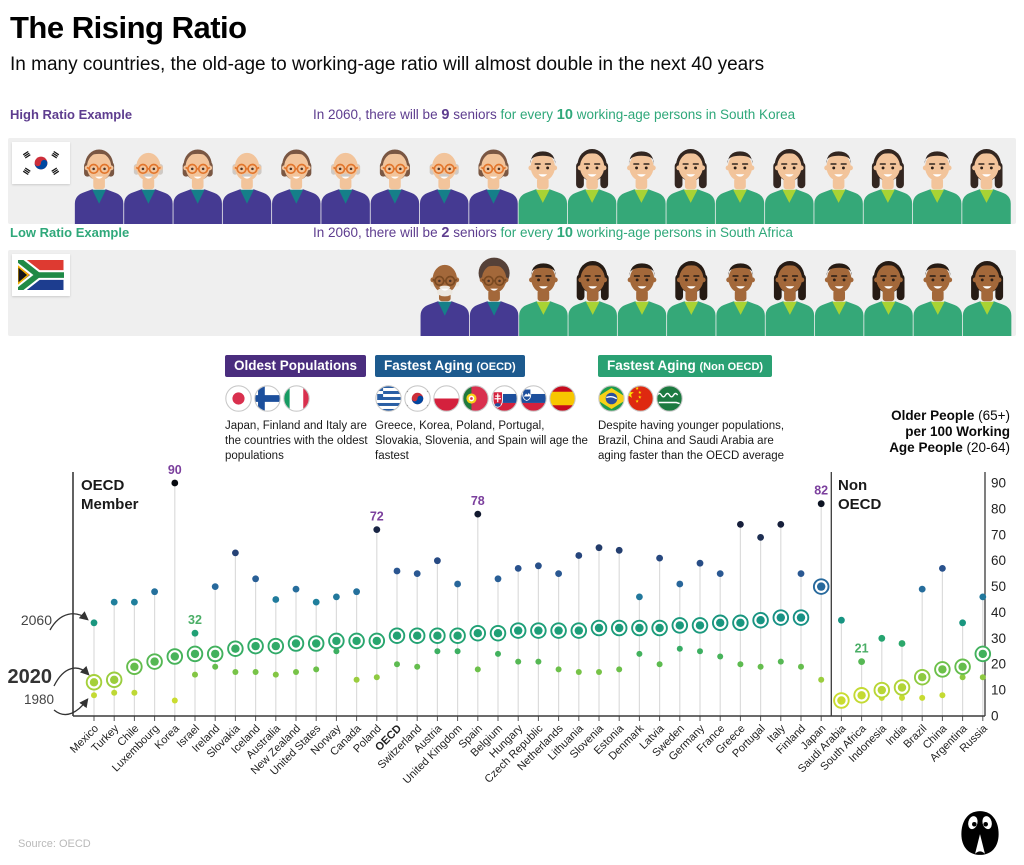 The height and width of the screenshot is (865, 1024). I want to click on saudi-arabia-flag-icon, so click(669, 398).